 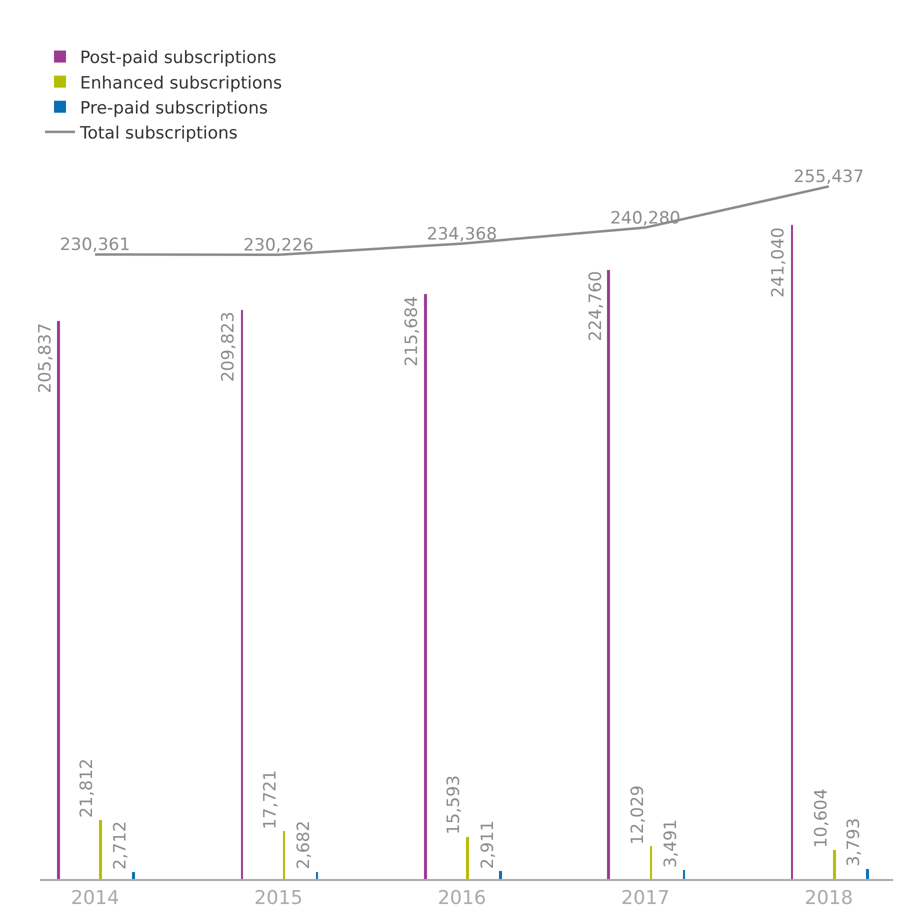 I want to click on data-label: 2,682, so click(x=304, y=845).